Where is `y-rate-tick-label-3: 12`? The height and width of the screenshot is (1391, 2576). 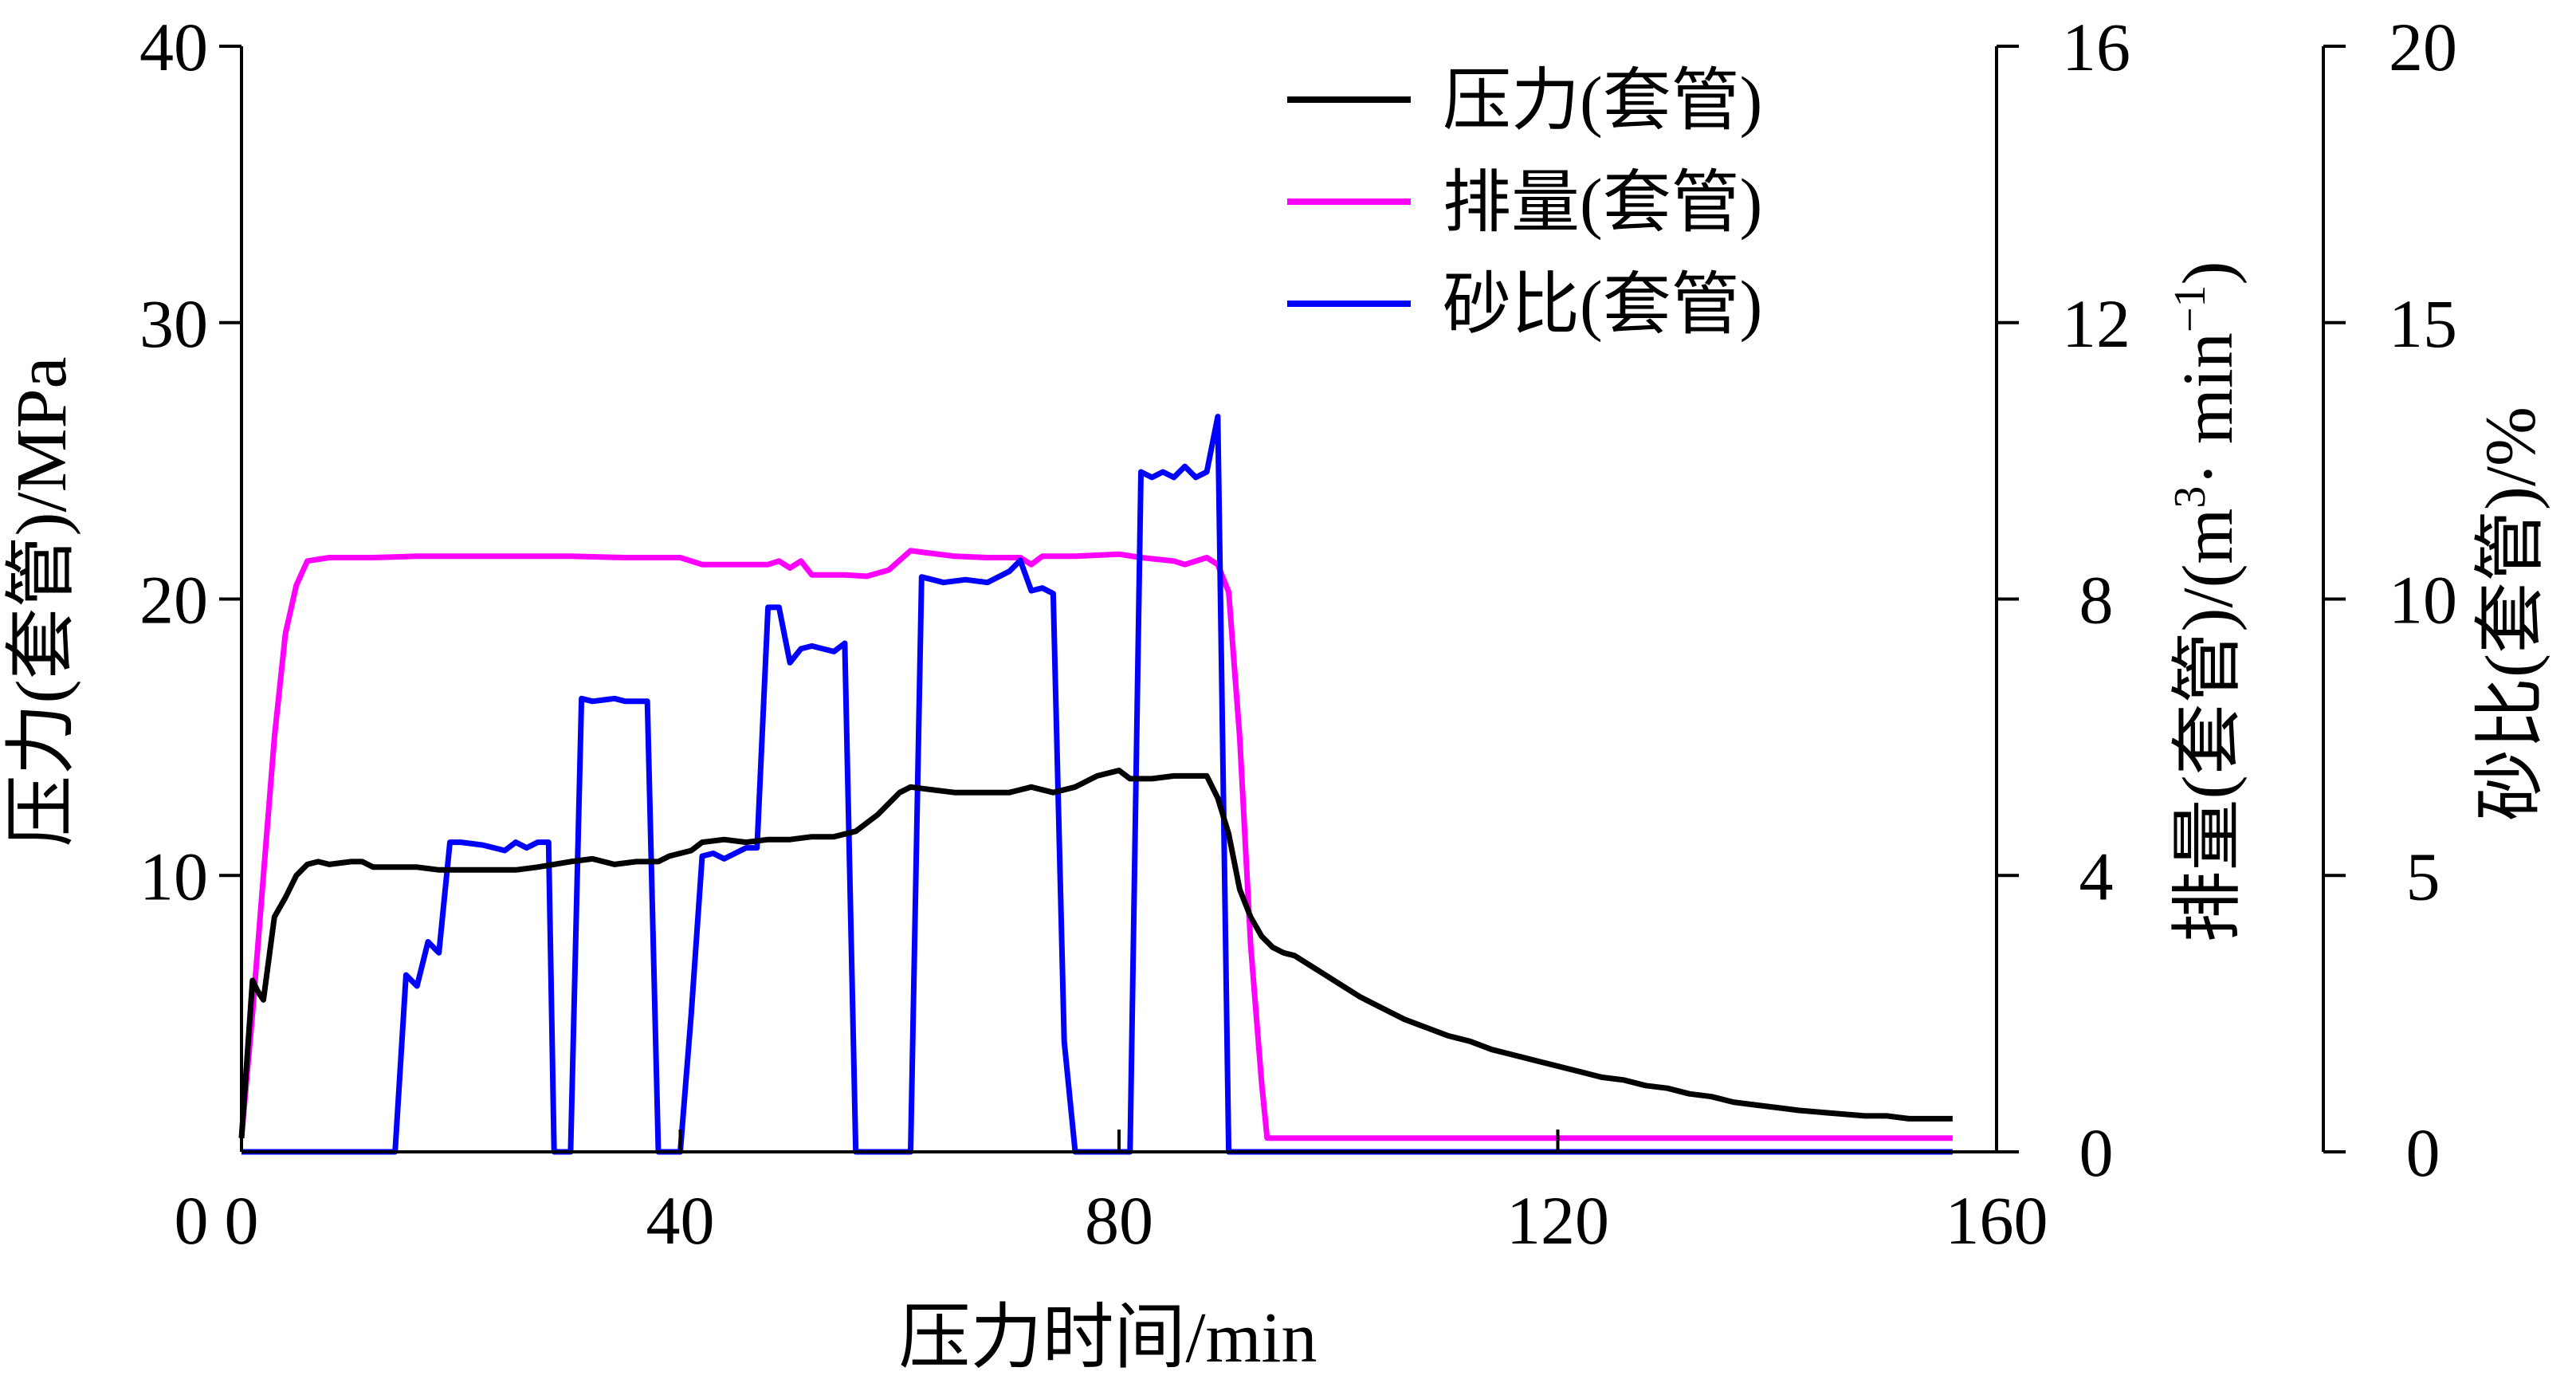
y-rate-tick-label-3: 12 is located at coordinates (2096, 324).